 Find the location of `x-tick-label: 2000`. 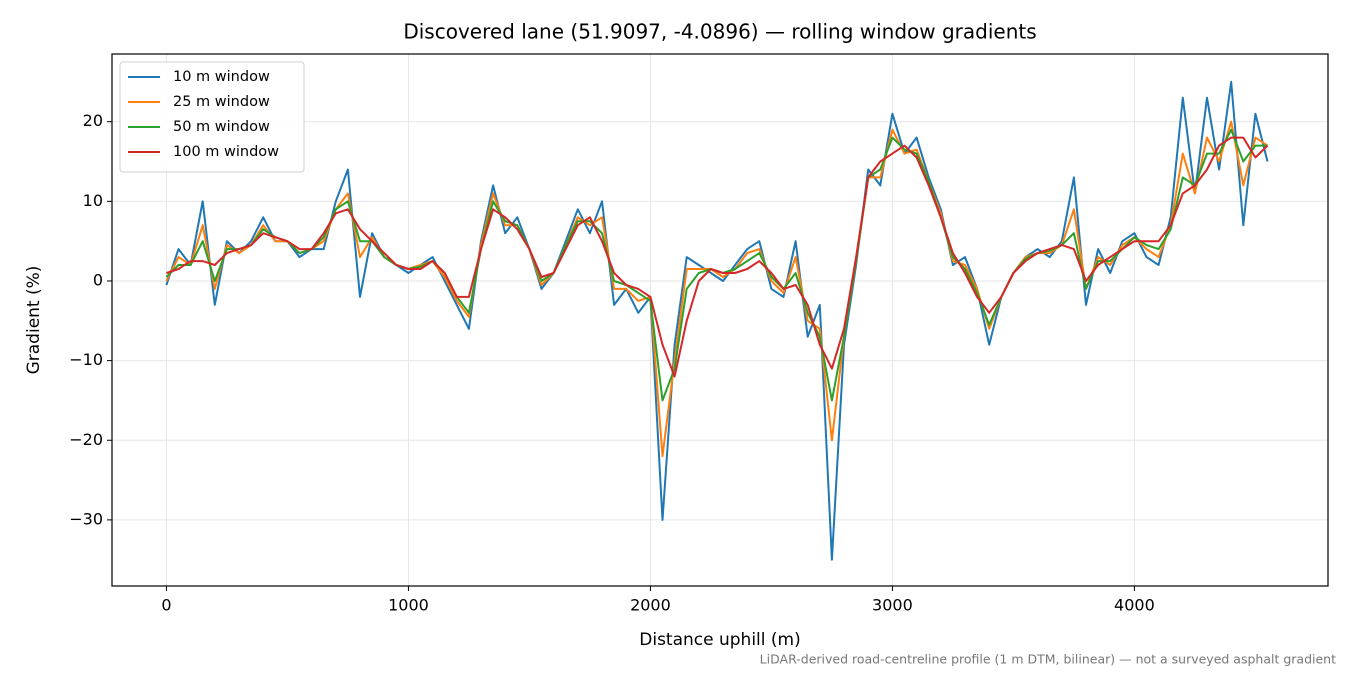

x-tick-label: 2000 is located at coordinates (650, 605).